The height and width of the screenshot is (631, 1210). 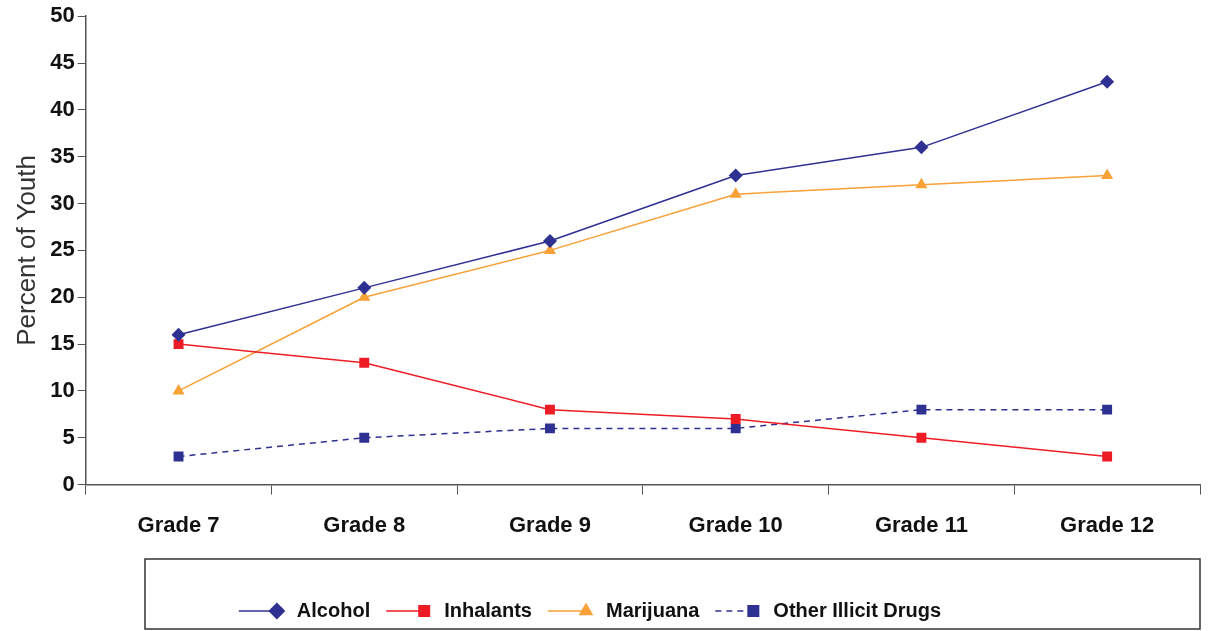 What do you see at coordinates (488, 609) in the screenshot?
I see `legend-label: Inhalants` at bounding box center [488, 609].